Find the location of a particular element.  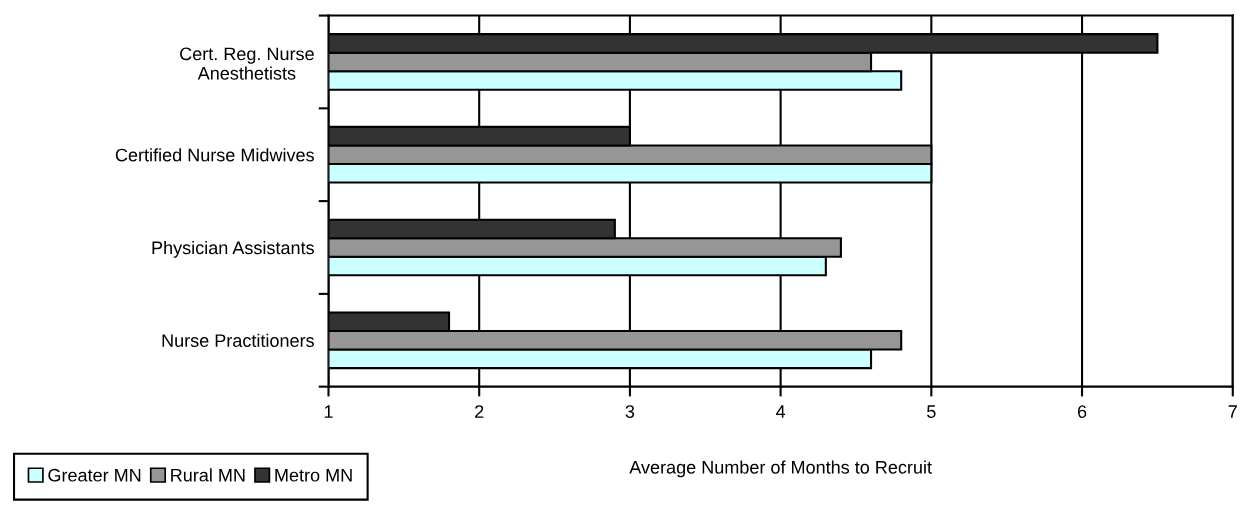

x-tick-label: 4 is located at coordinates (781, 411).